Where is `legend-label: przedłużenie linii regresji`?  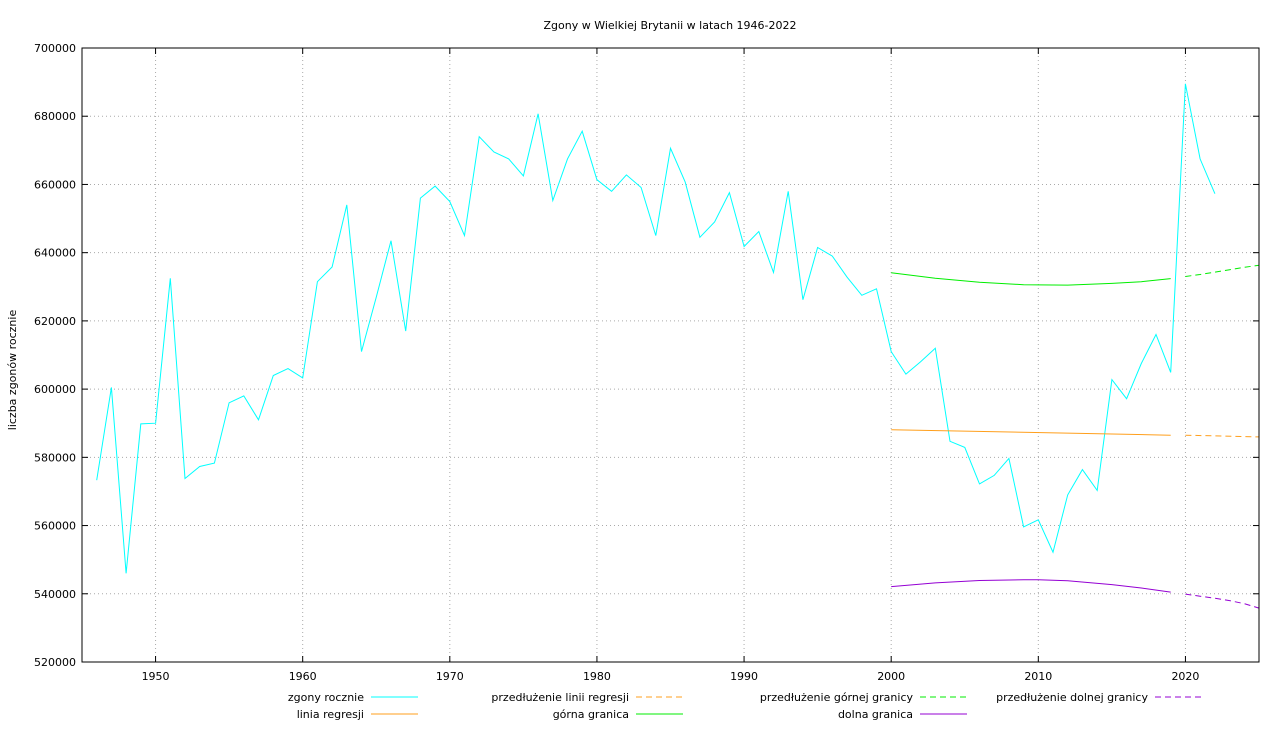 legend-label: przedłużenie linii regresji is located at coordinates (560, 697).